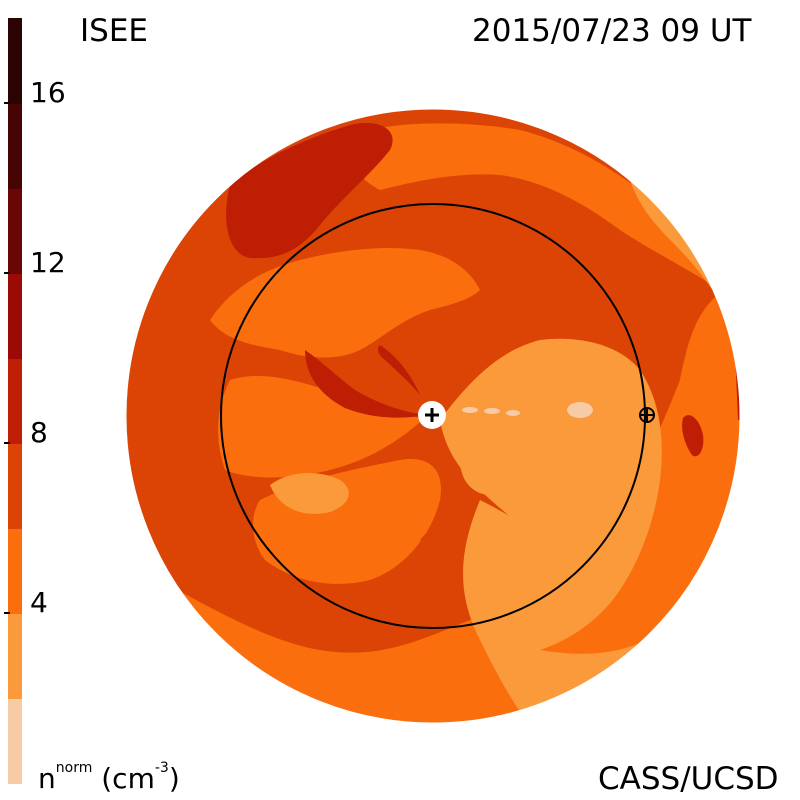 The image size is (800, 800). Describe the element at coordinates (174, 778) in the screenshot. I see `colorbar-title-close: )` at that location.